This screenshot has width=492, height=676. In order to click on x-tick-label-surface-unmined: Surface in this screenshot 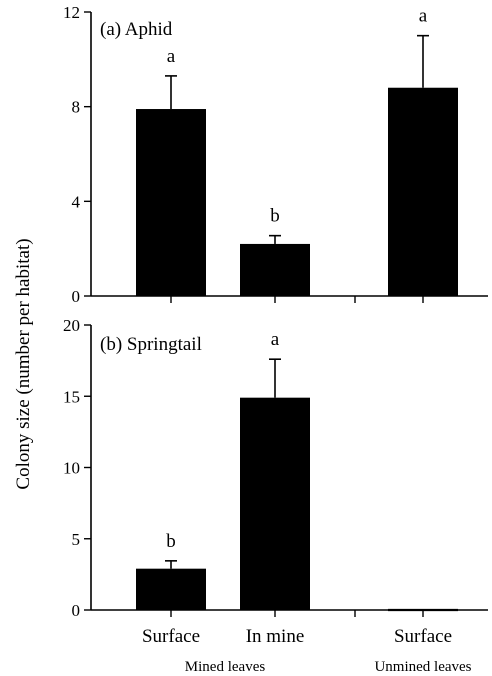, I will do `click(423, 636)`.